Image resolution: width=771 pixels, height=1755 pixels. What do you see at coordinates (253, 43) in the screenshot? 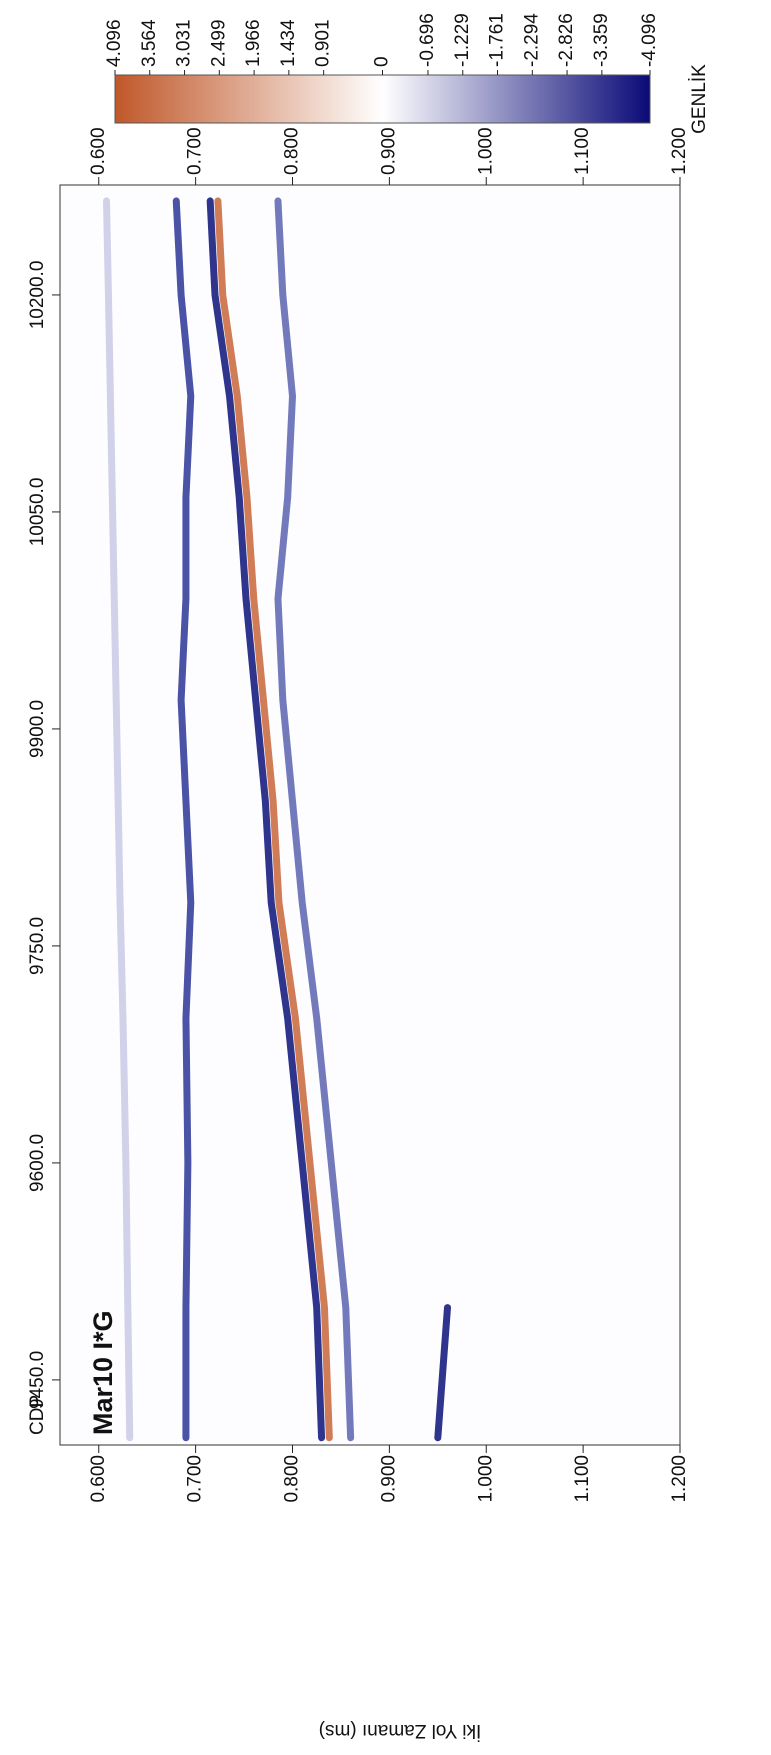
I see `colorbar-tick-label: 1.966` at bounding box center [253, 43].